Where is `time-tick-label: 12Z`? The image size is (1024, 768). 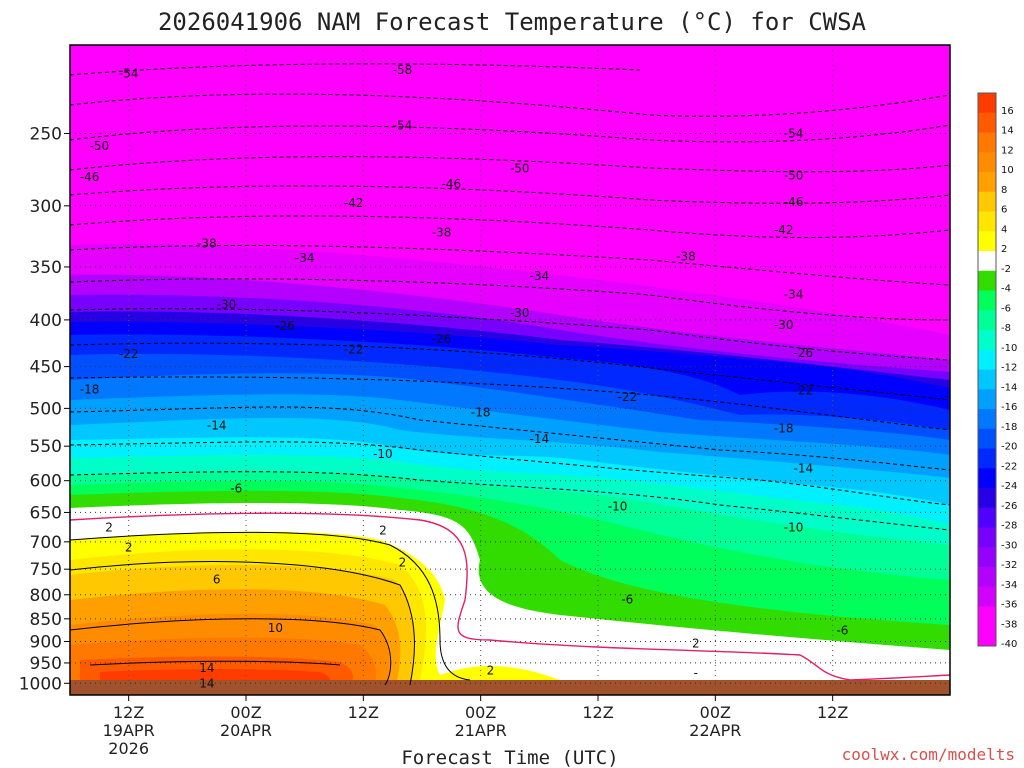
time-tick-label: 12Z is located at coordinates (597, 712).